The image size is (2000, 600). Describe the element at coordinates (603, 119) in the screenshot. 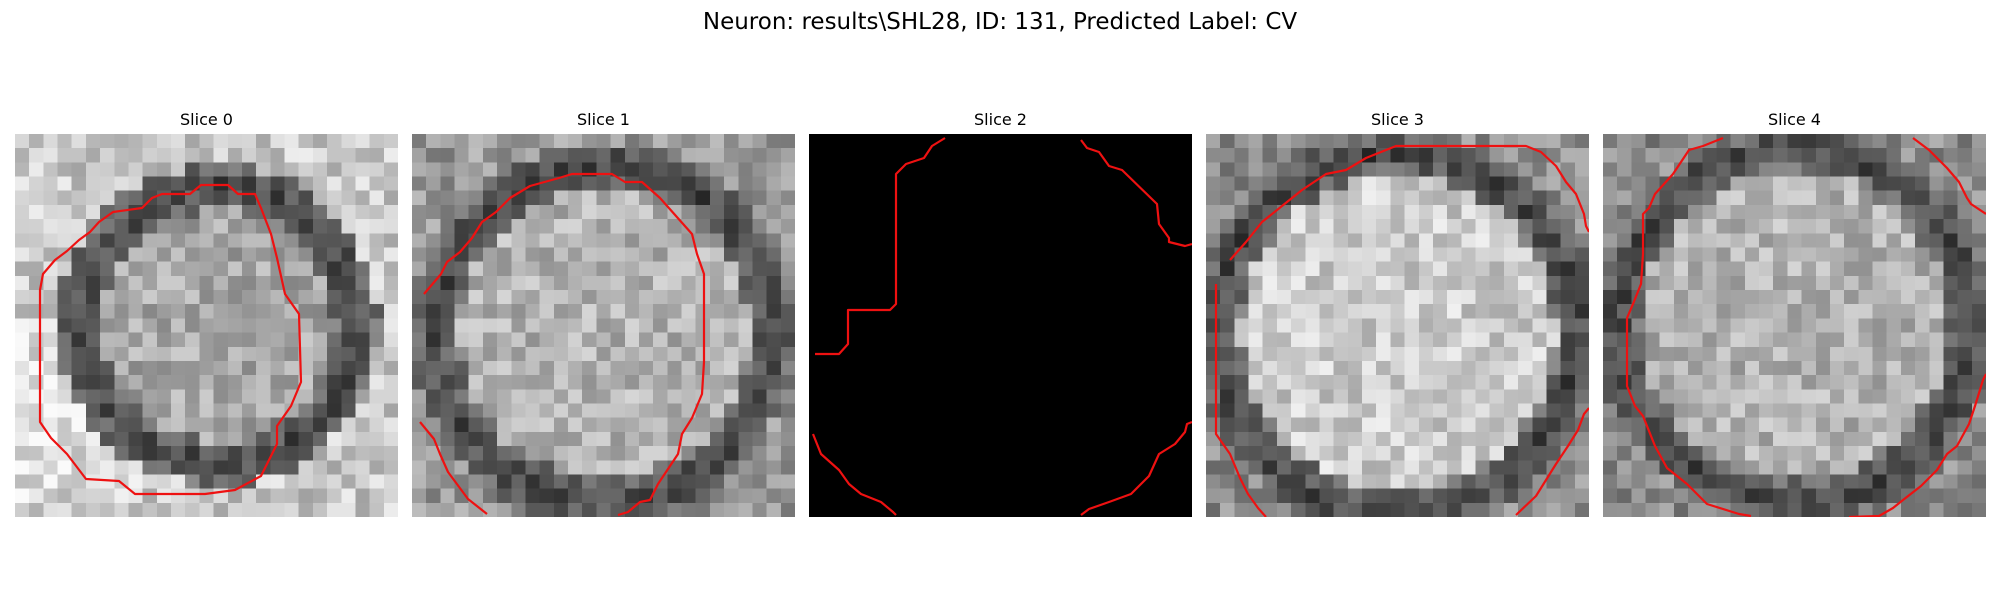

I see `slice-title-1: Slice 1` at that location.